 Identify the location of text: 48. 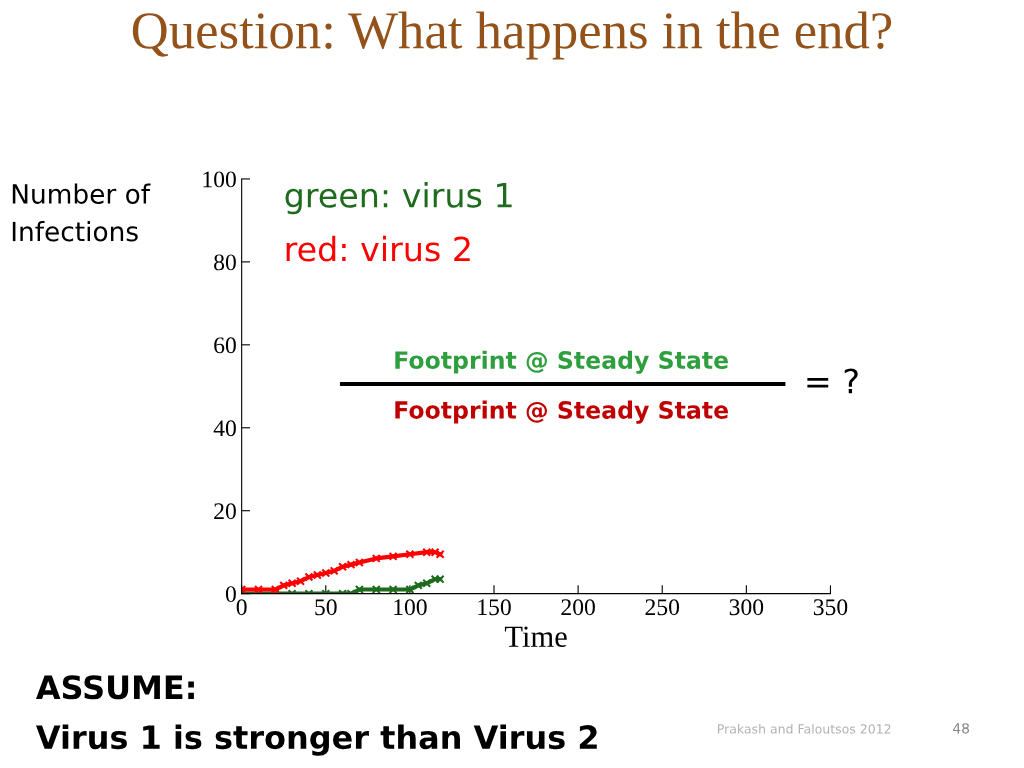
(961, 728).